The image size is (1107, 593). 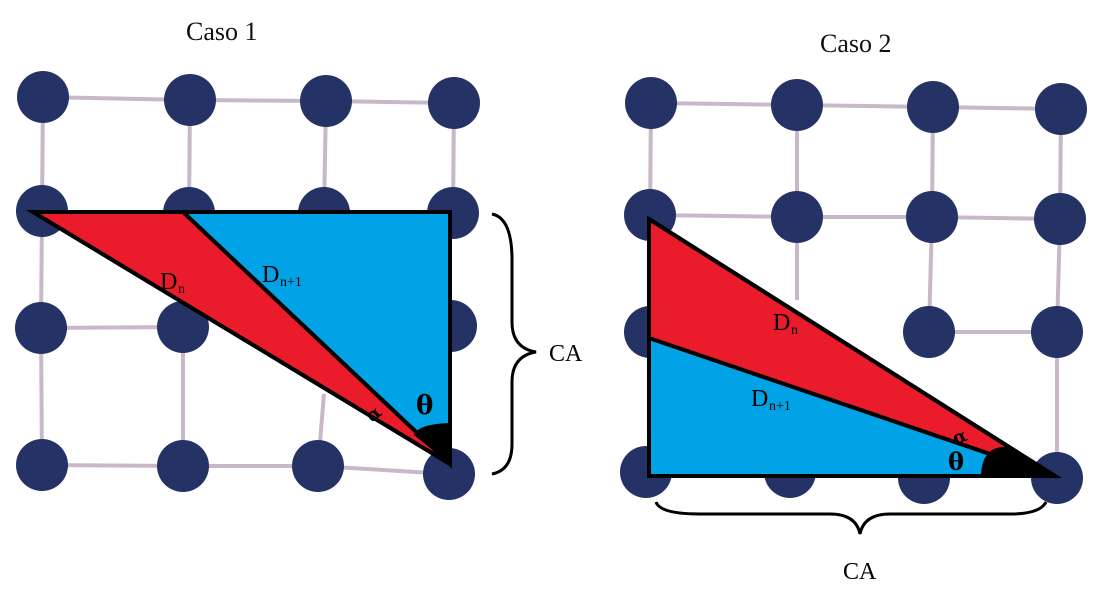 What do you see at coordinates (851, 518) in the screenshot?
I see `case-2-ca-brace` at bounding box center [851, 518].